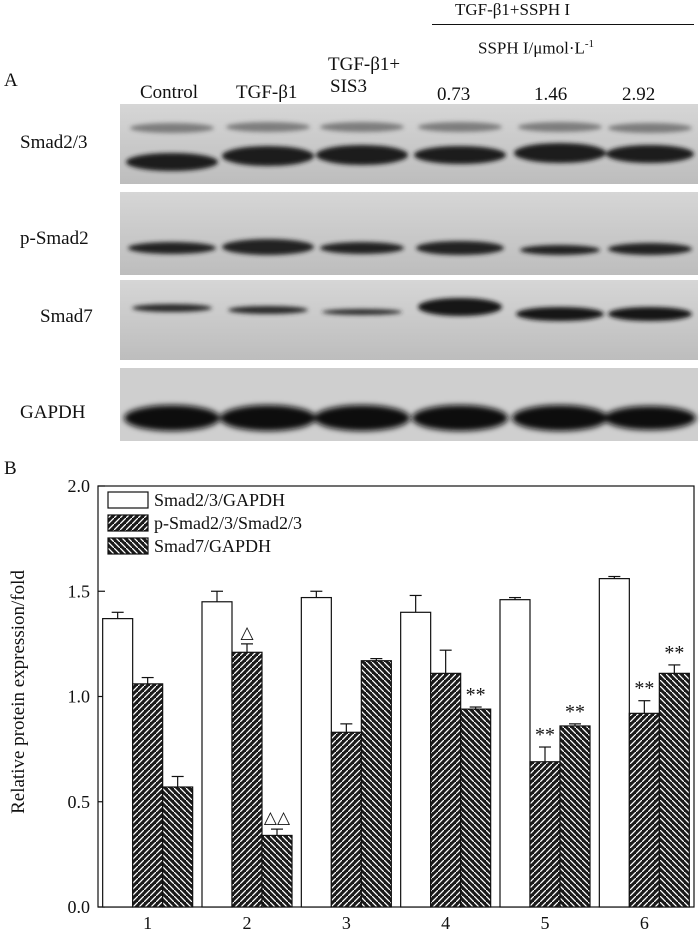 This screenshot has width=700, height=933. Describe the element at coordinates (66, 316) in the screenshot. I see `row-label-smad7: Smad7` at that location.